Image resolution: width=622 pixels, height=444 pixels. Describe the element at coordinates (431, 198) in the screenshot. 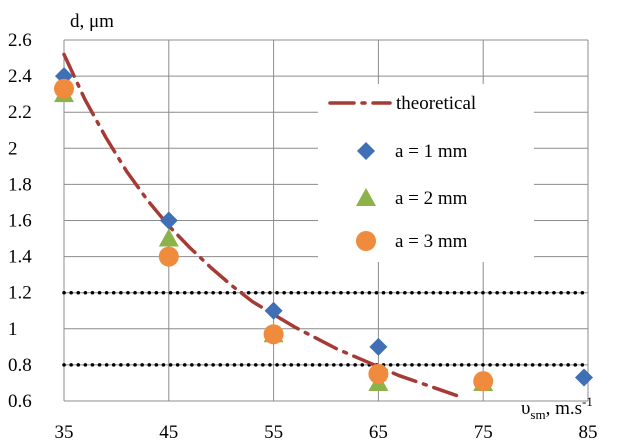

I see `legend-label: a = 2 mm` at that location.